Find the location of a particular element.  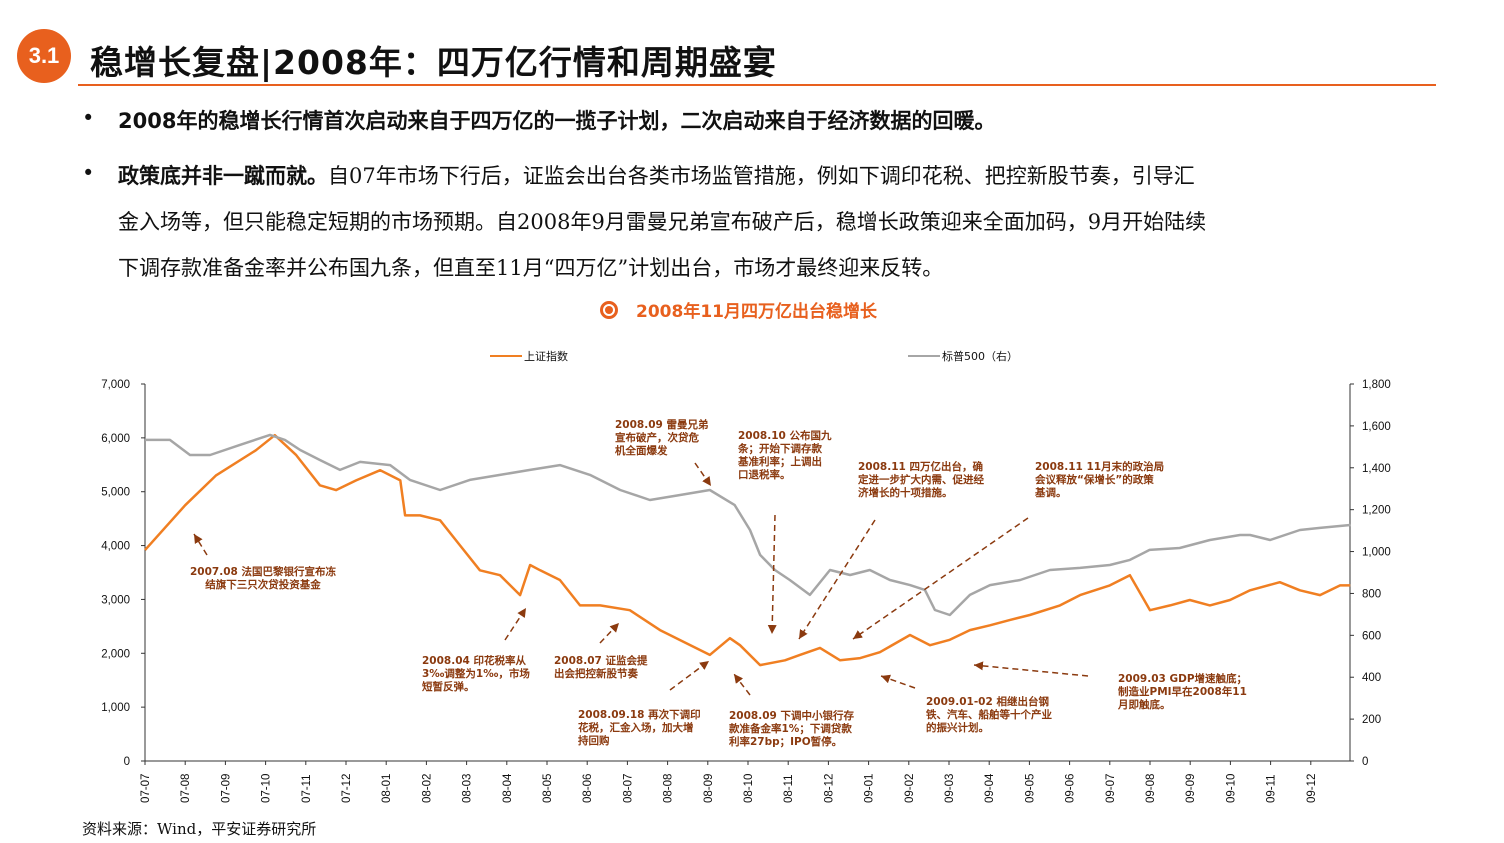

y-right-tick-label: 1,000 is located at coordinates (1376, 553).